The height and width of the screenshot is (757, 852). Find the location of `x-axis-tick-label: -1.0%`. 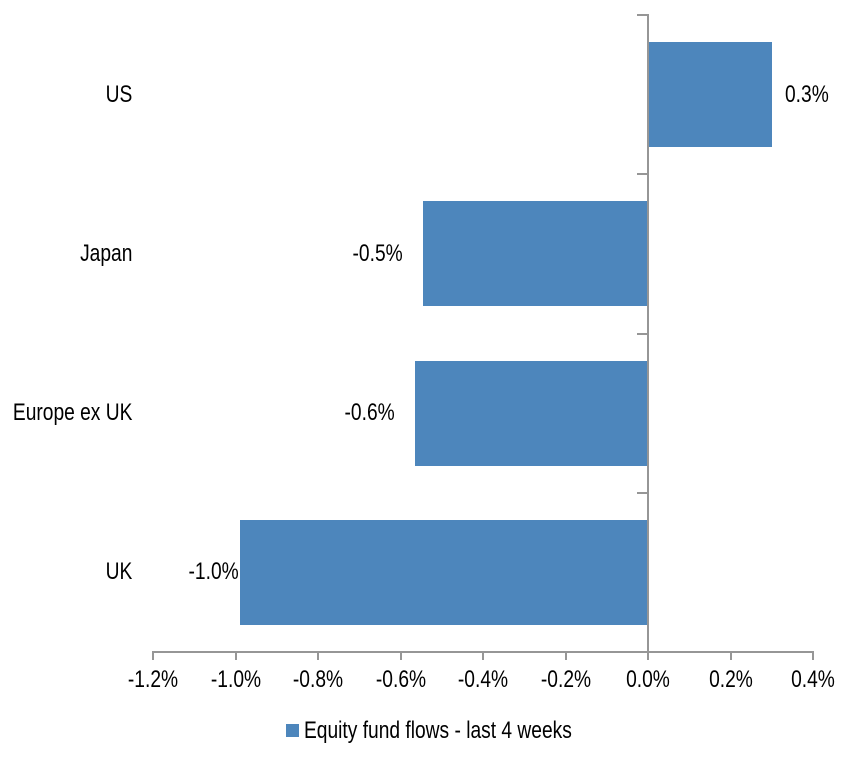

x-axis-tick-label: -1.0% is located at coordinates (235, 679).